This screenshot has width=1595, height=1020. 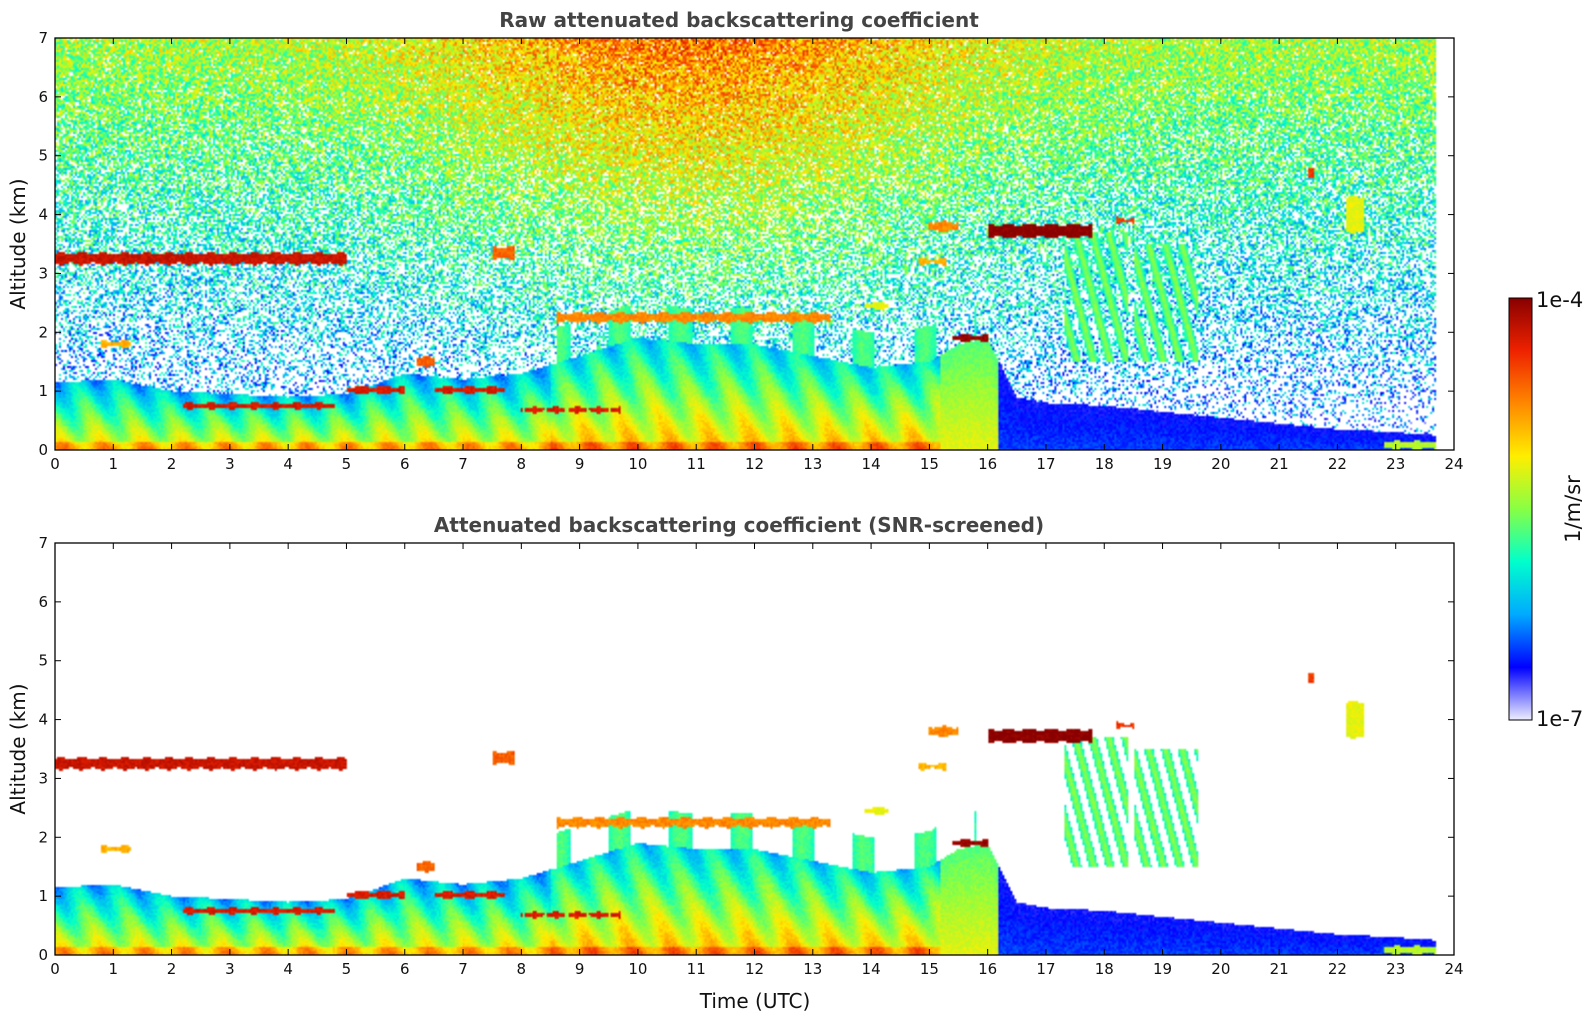 I want to click on x-axis-label: Time (UTC), so click(x=755, y=1001).